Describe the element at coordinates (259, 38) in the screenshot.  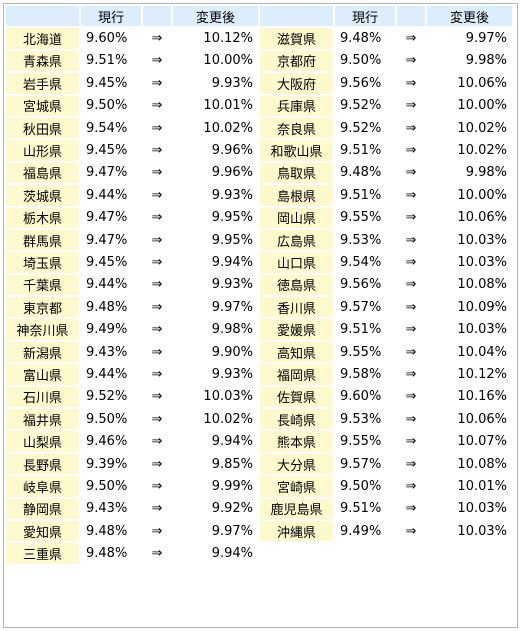
I see `table-row: 北海道 9.60% ⇒ 10.12% 滋賀県 9.48% ⇒ 9.97%` at that location.